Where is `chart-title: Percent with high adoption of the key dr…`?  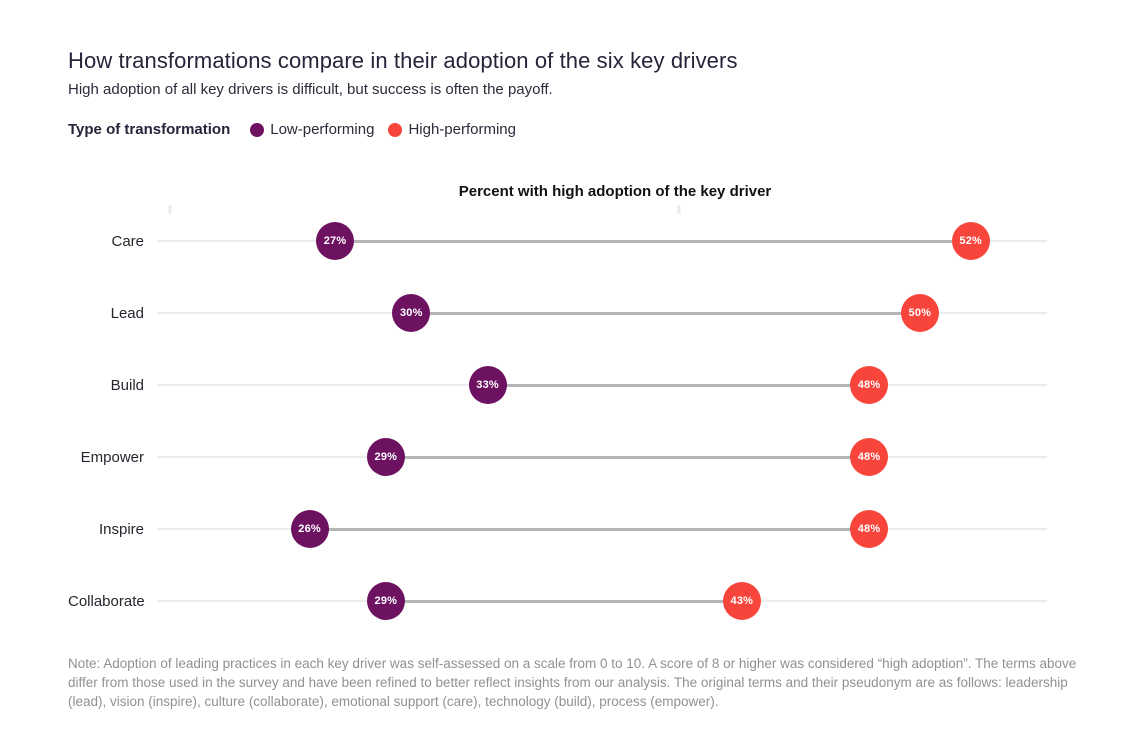 chart-title: Percent with high adoption of the key dr… is located at coordinates (615, 191).